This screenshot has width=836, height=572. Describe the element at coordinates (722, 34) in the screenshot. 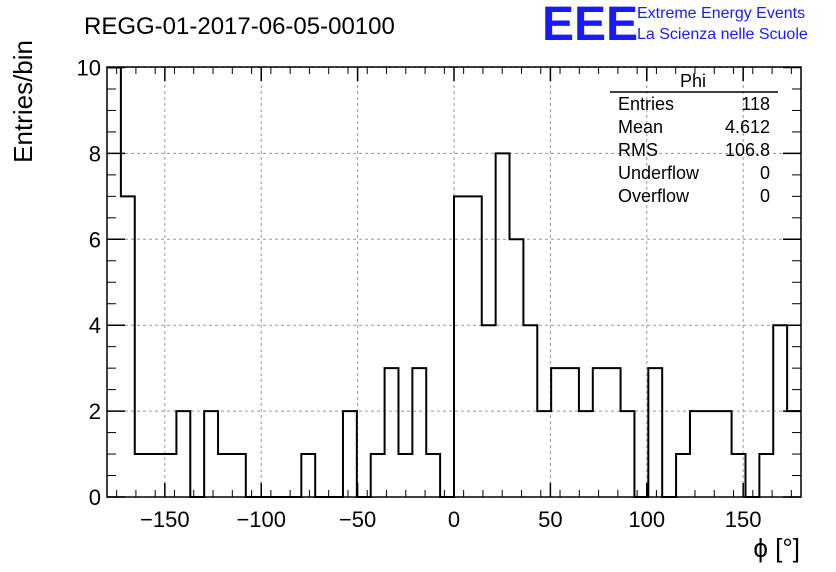

I see `eee-logo-line2: La Scienza nelle Scuole` at that location.